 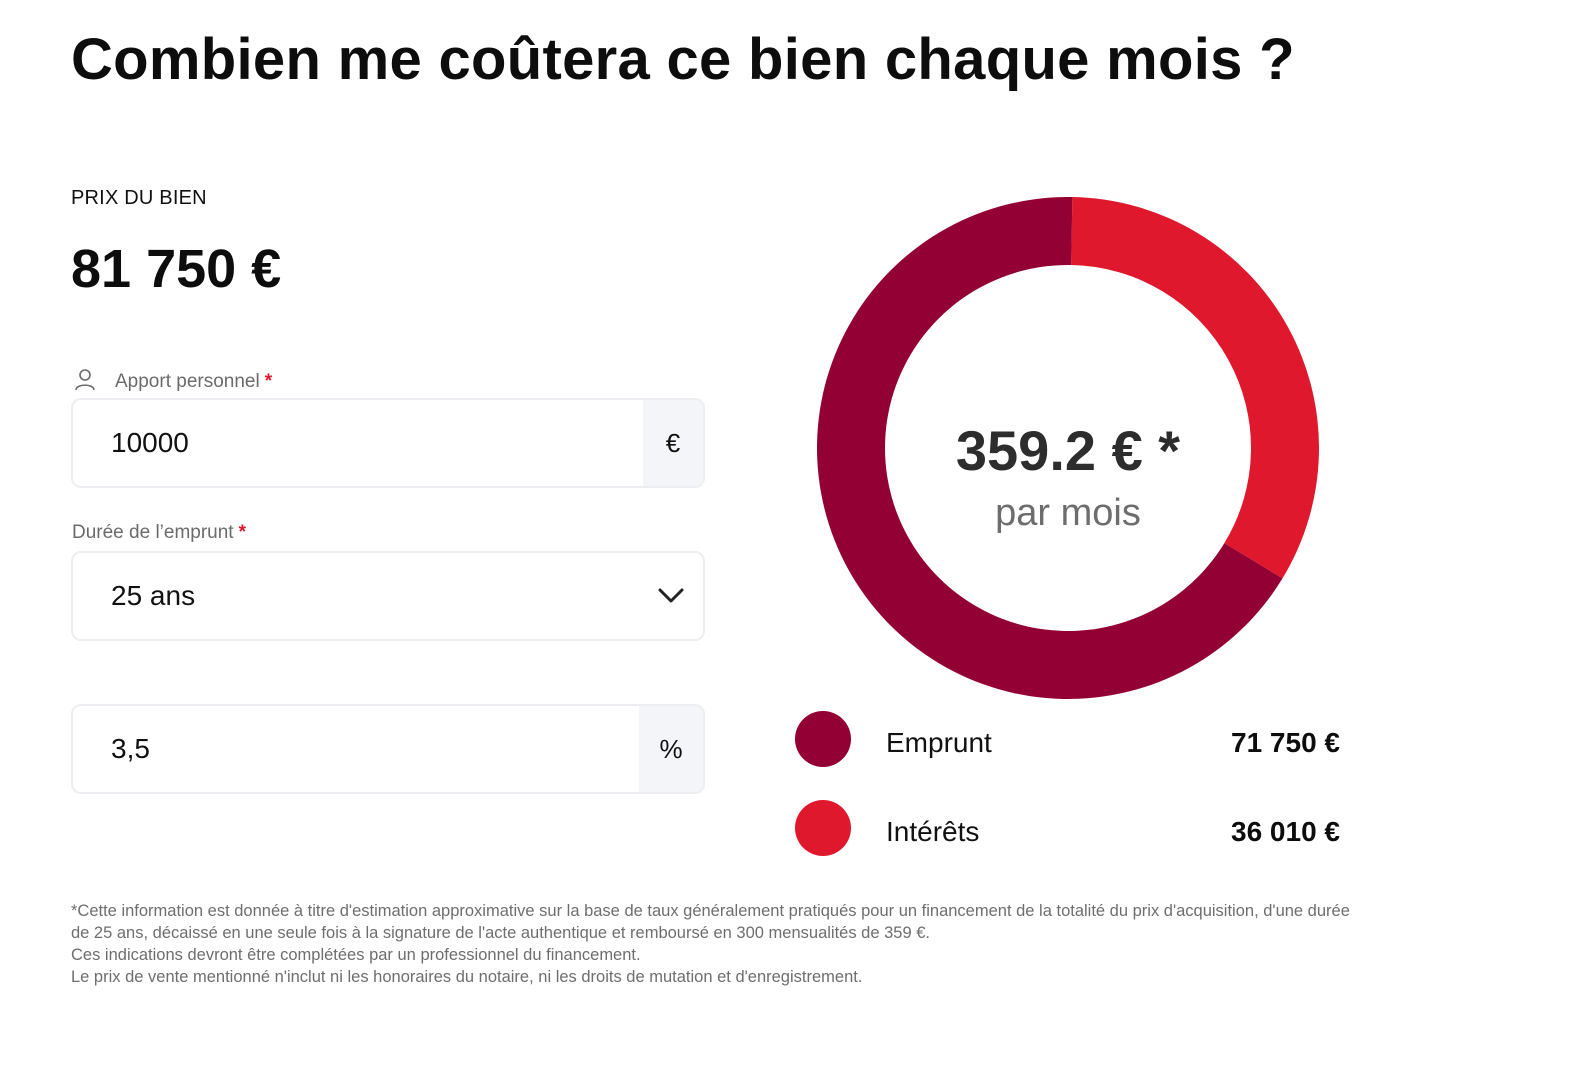 What do you see at coordinates (85, 380) in the screenshot?
I see `user-icon` at bounding box center [85, 380].